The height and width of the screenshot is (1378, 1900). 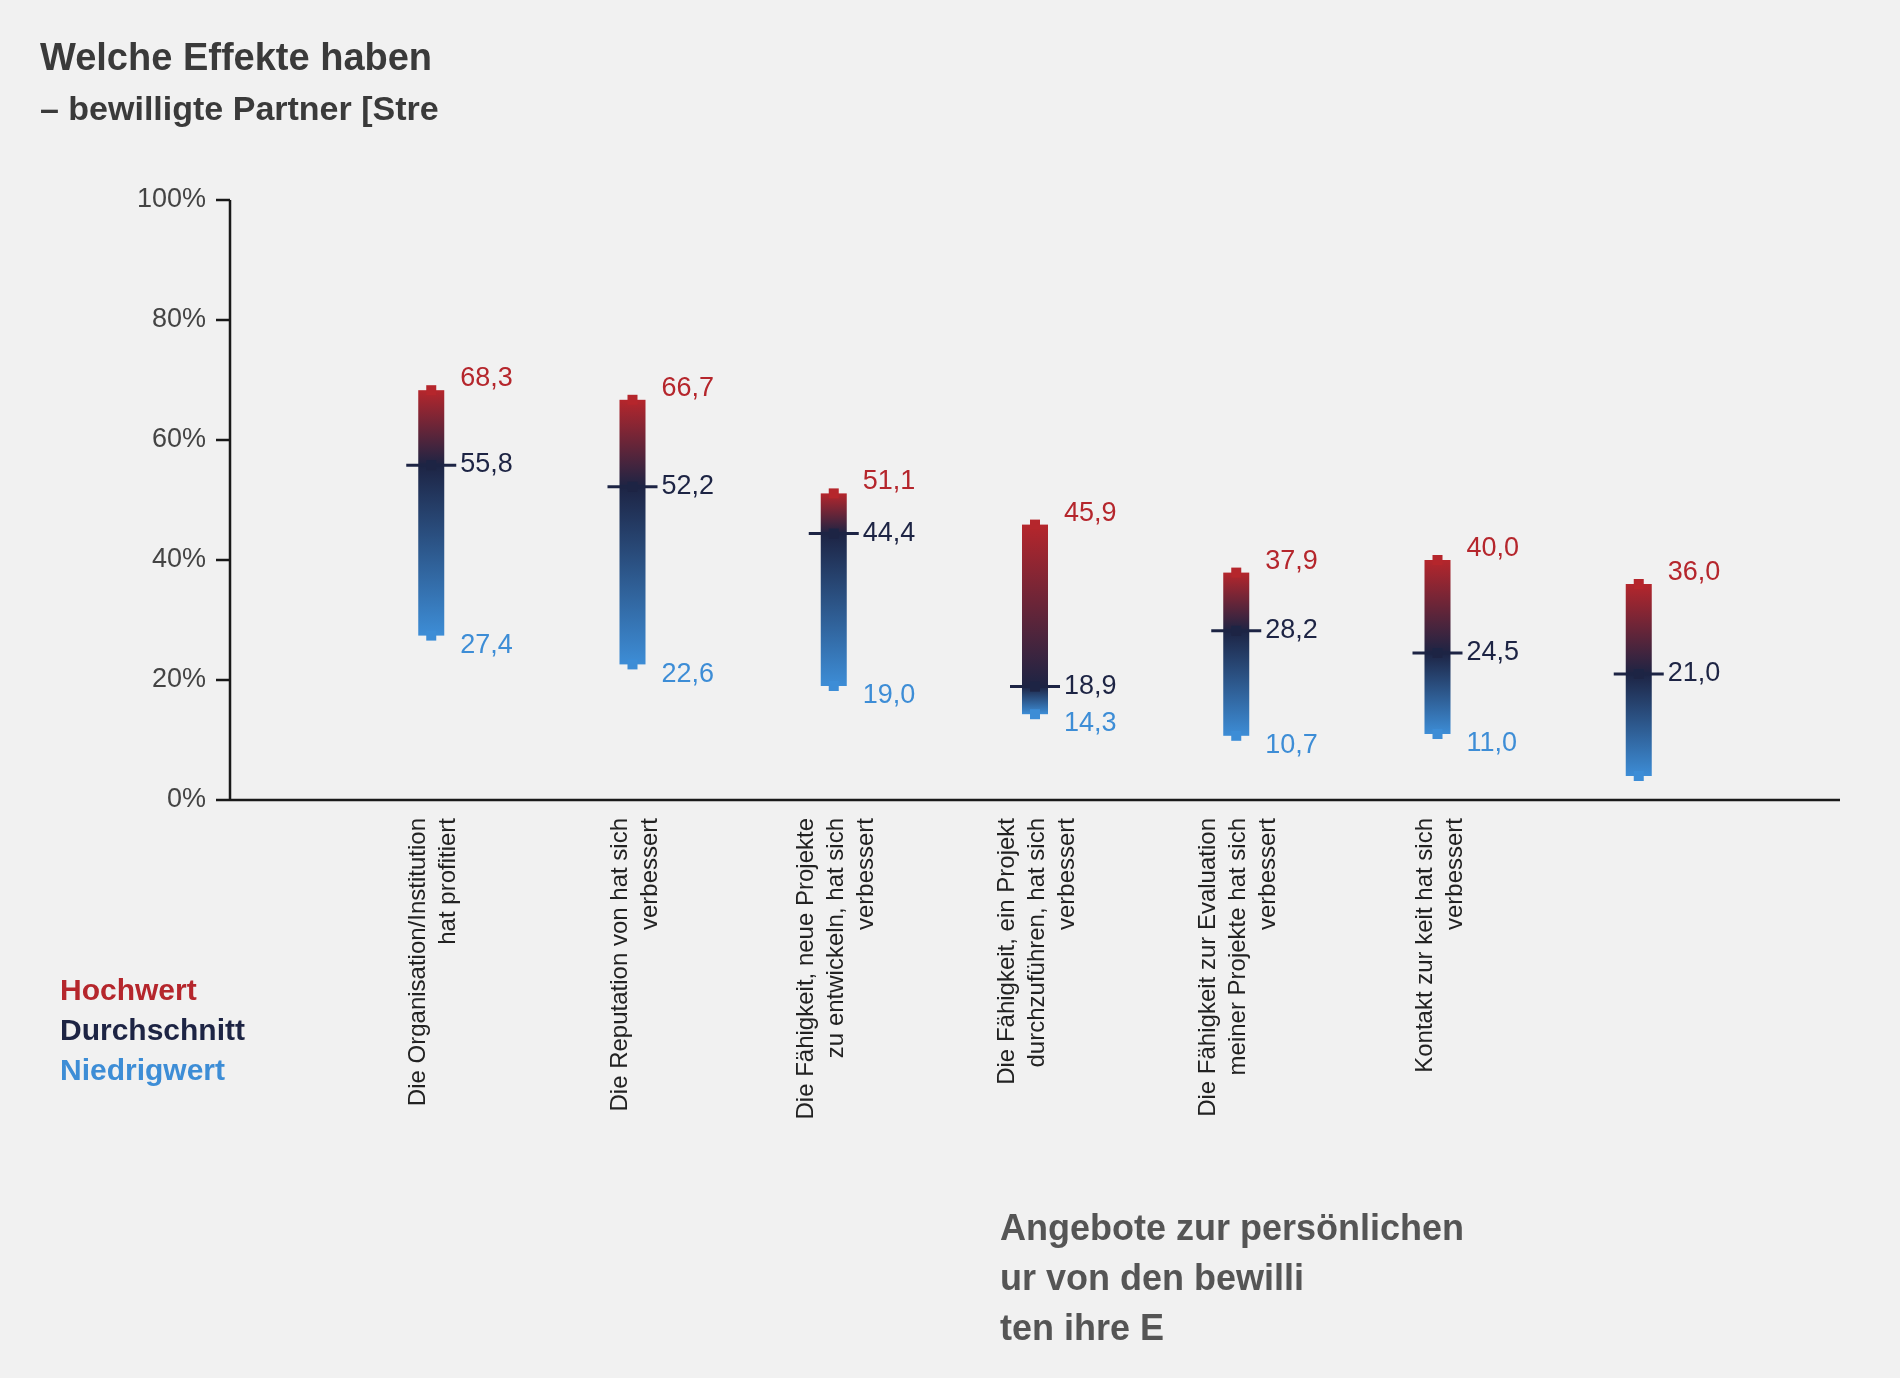 I want to click on data-label: 66,7, so click(x=688, y=386).